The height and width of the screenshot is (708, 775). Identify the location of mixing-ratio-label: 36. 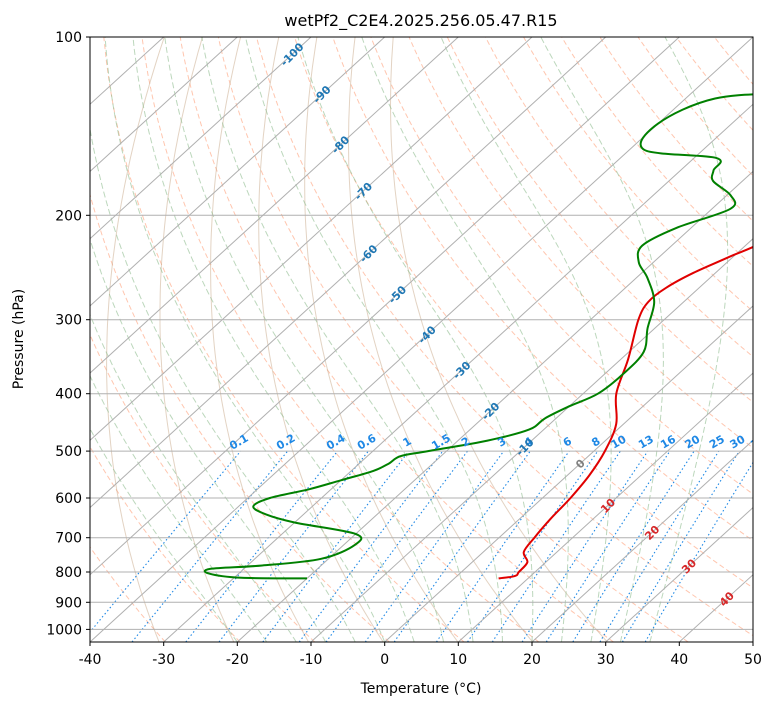
(758, 441).